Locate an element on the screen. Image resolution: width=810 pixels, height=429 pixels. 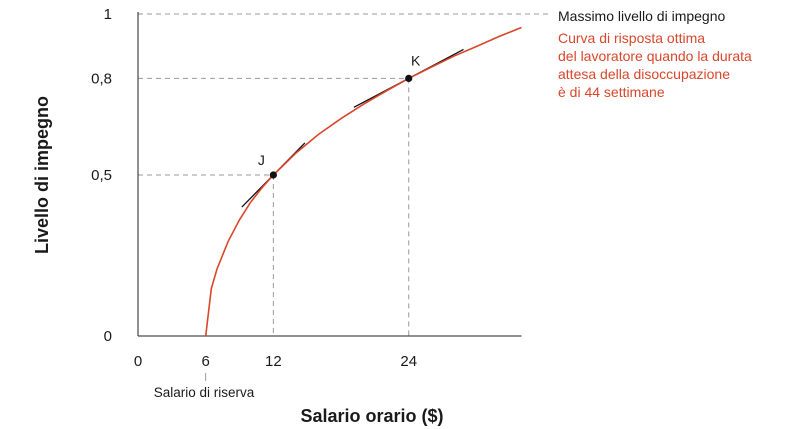
x-axis-title: Salario orario ($) is located at coordinates (371, 416).